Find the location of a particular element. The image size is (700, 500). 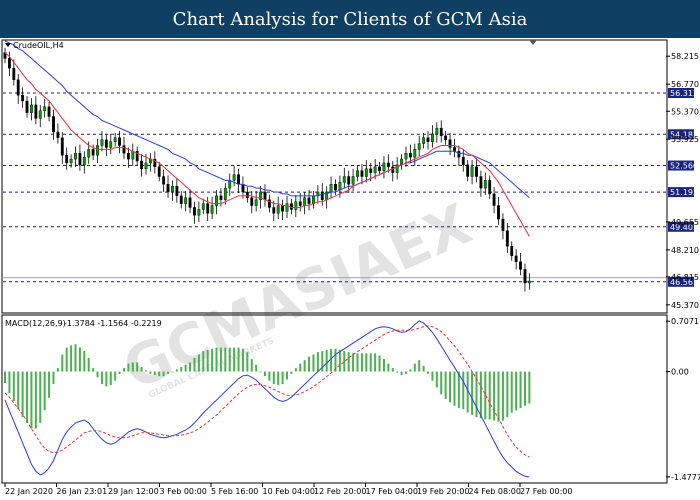

price-ytick-label: 49.655 is located at coordinates (685, 222).